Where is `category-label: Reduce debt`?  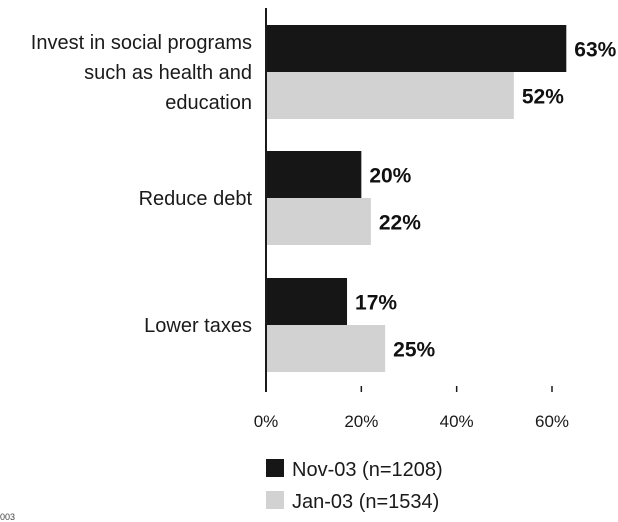 category-label: Reduce debt is located at coordinates (196, 199).